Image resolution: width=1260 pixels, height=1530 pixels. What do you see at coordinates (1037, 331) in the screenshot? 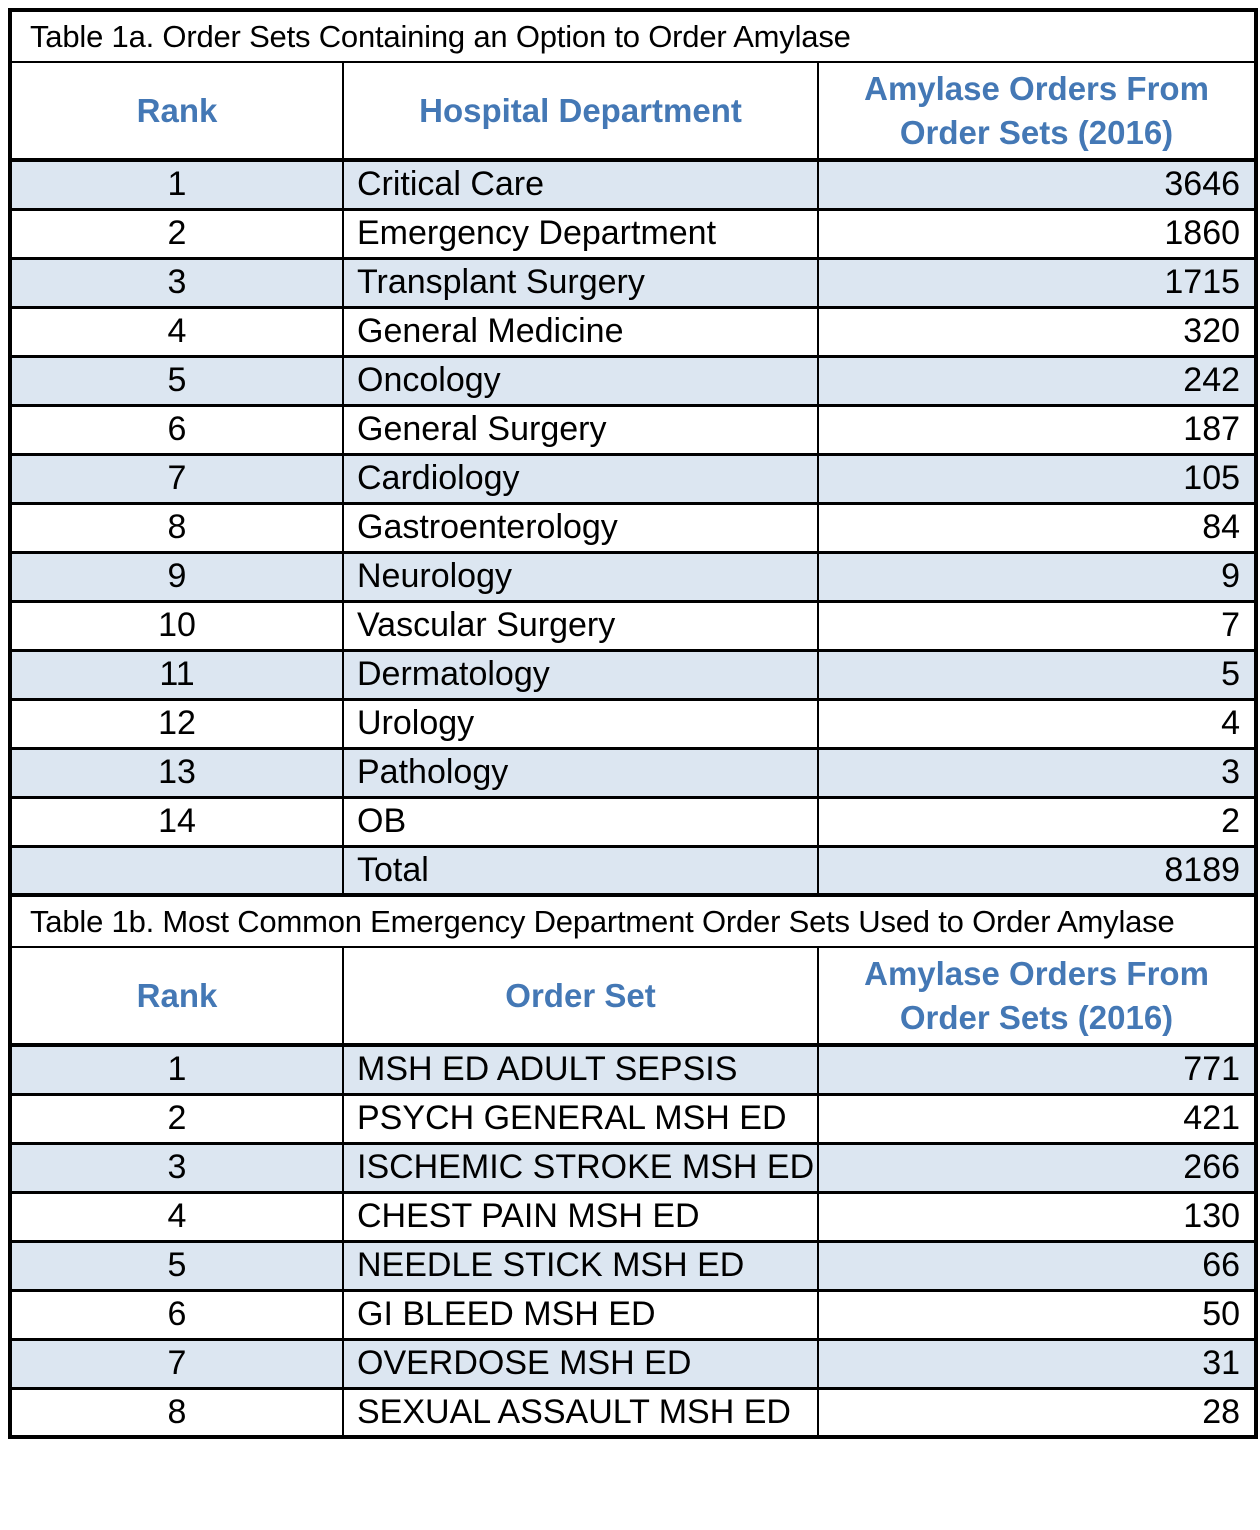
I see `orders-value-cell: 320` at bounding box center [1037, 331].